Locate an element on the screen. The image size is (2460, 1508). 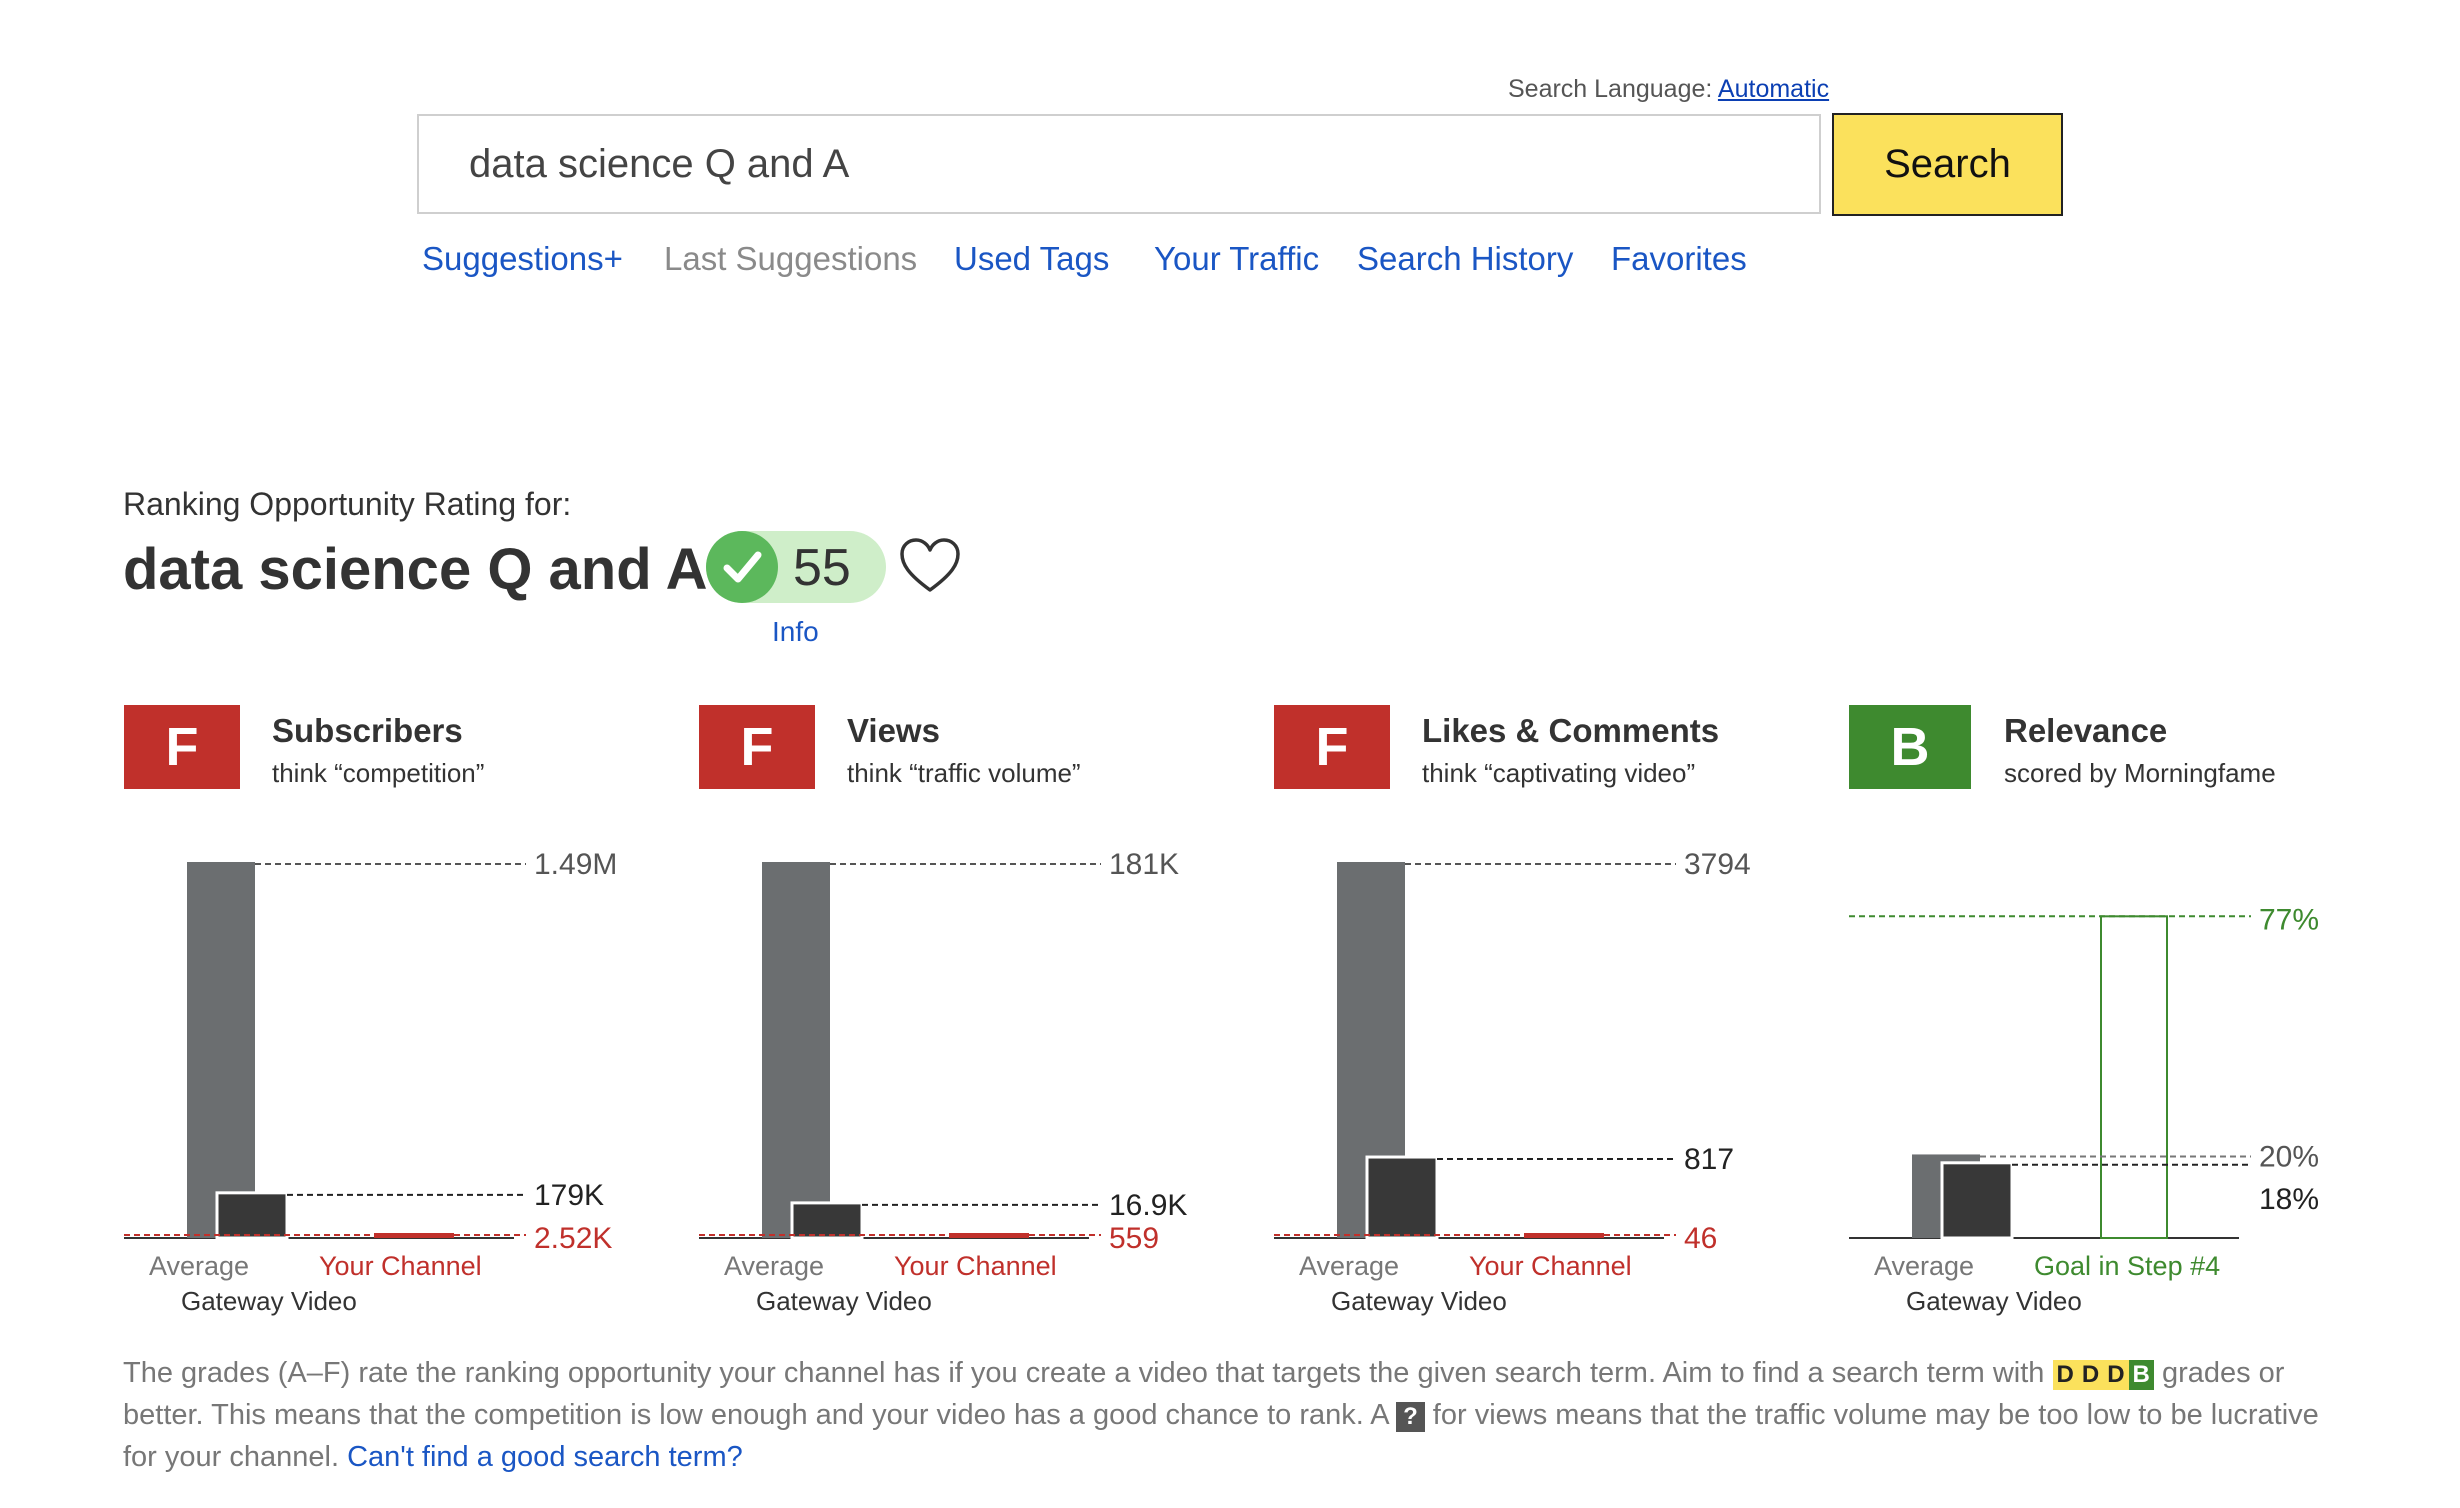
metric-title-views: Views is located at coordinates (893, 730).